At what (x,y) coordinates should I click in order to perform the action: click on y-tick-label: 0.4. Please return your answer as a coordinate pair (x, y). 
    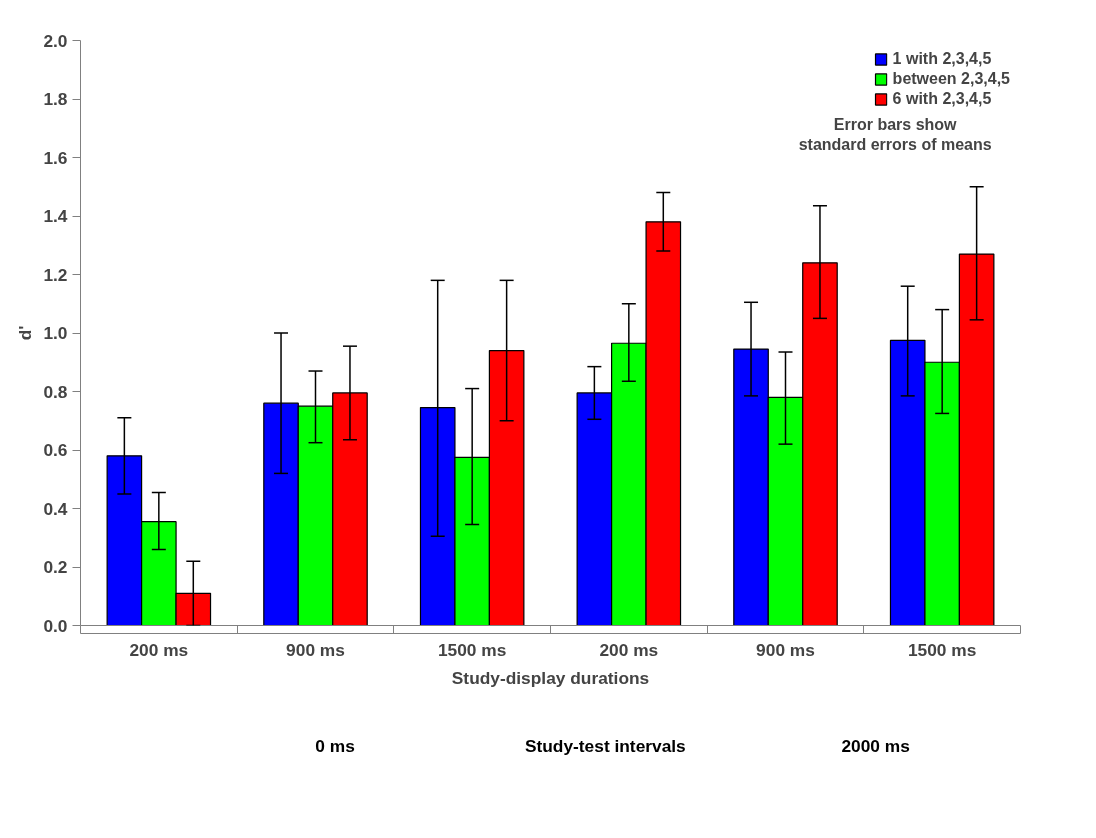
    Looking at the image, I should click on (55, 508).